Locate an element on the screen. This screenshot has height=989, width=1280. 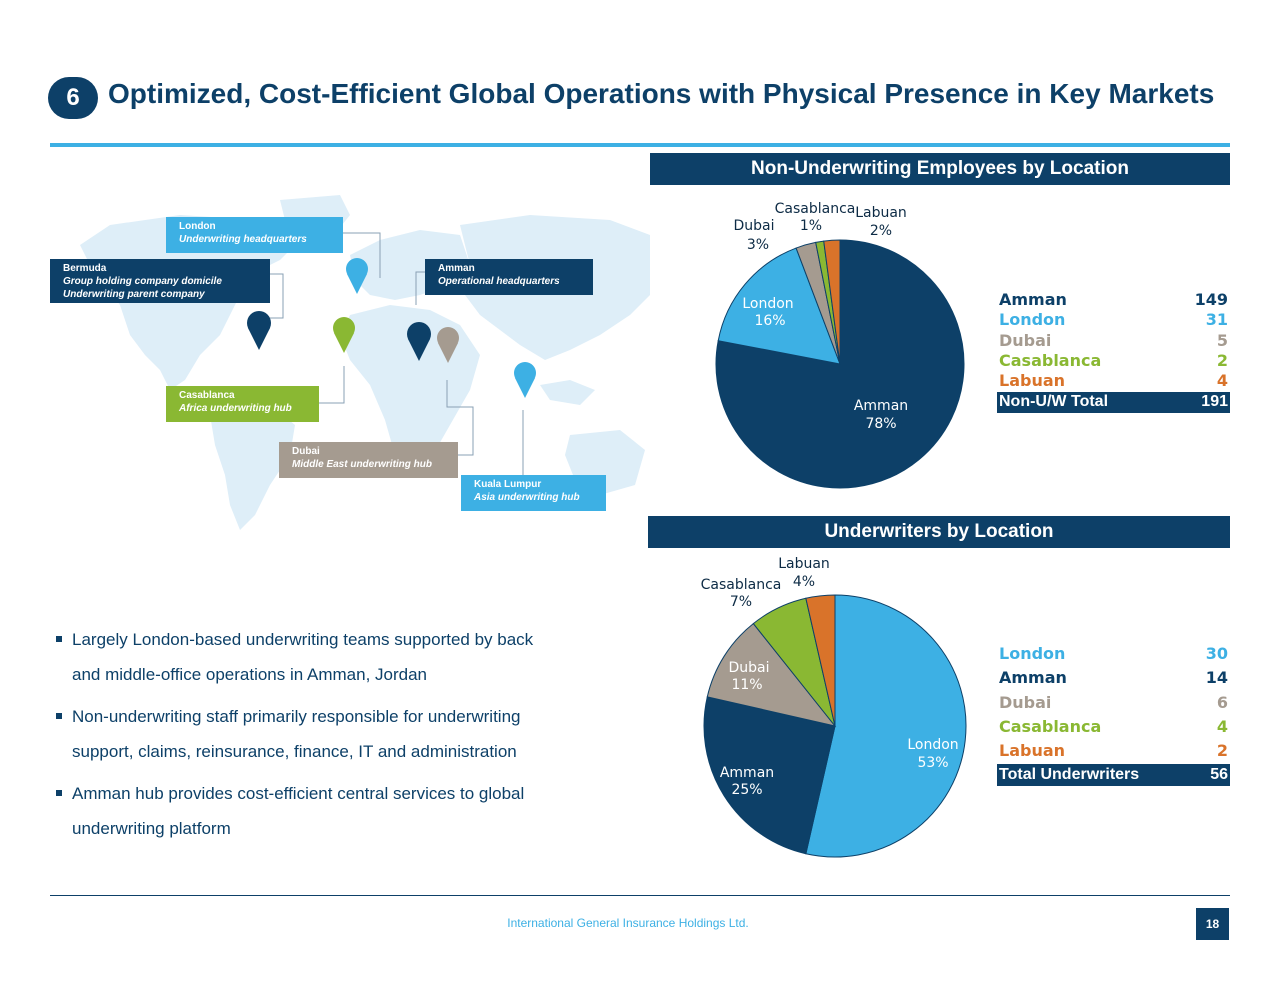
legend-row: Amman 14 is located at coordinates (1113, 678).